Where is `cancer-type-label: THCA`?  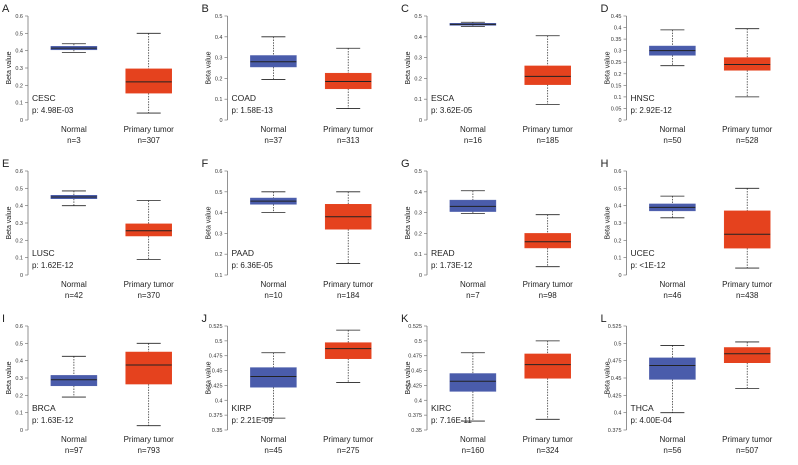 cancer-type-label: THCA is located at coordinates (642, 408).